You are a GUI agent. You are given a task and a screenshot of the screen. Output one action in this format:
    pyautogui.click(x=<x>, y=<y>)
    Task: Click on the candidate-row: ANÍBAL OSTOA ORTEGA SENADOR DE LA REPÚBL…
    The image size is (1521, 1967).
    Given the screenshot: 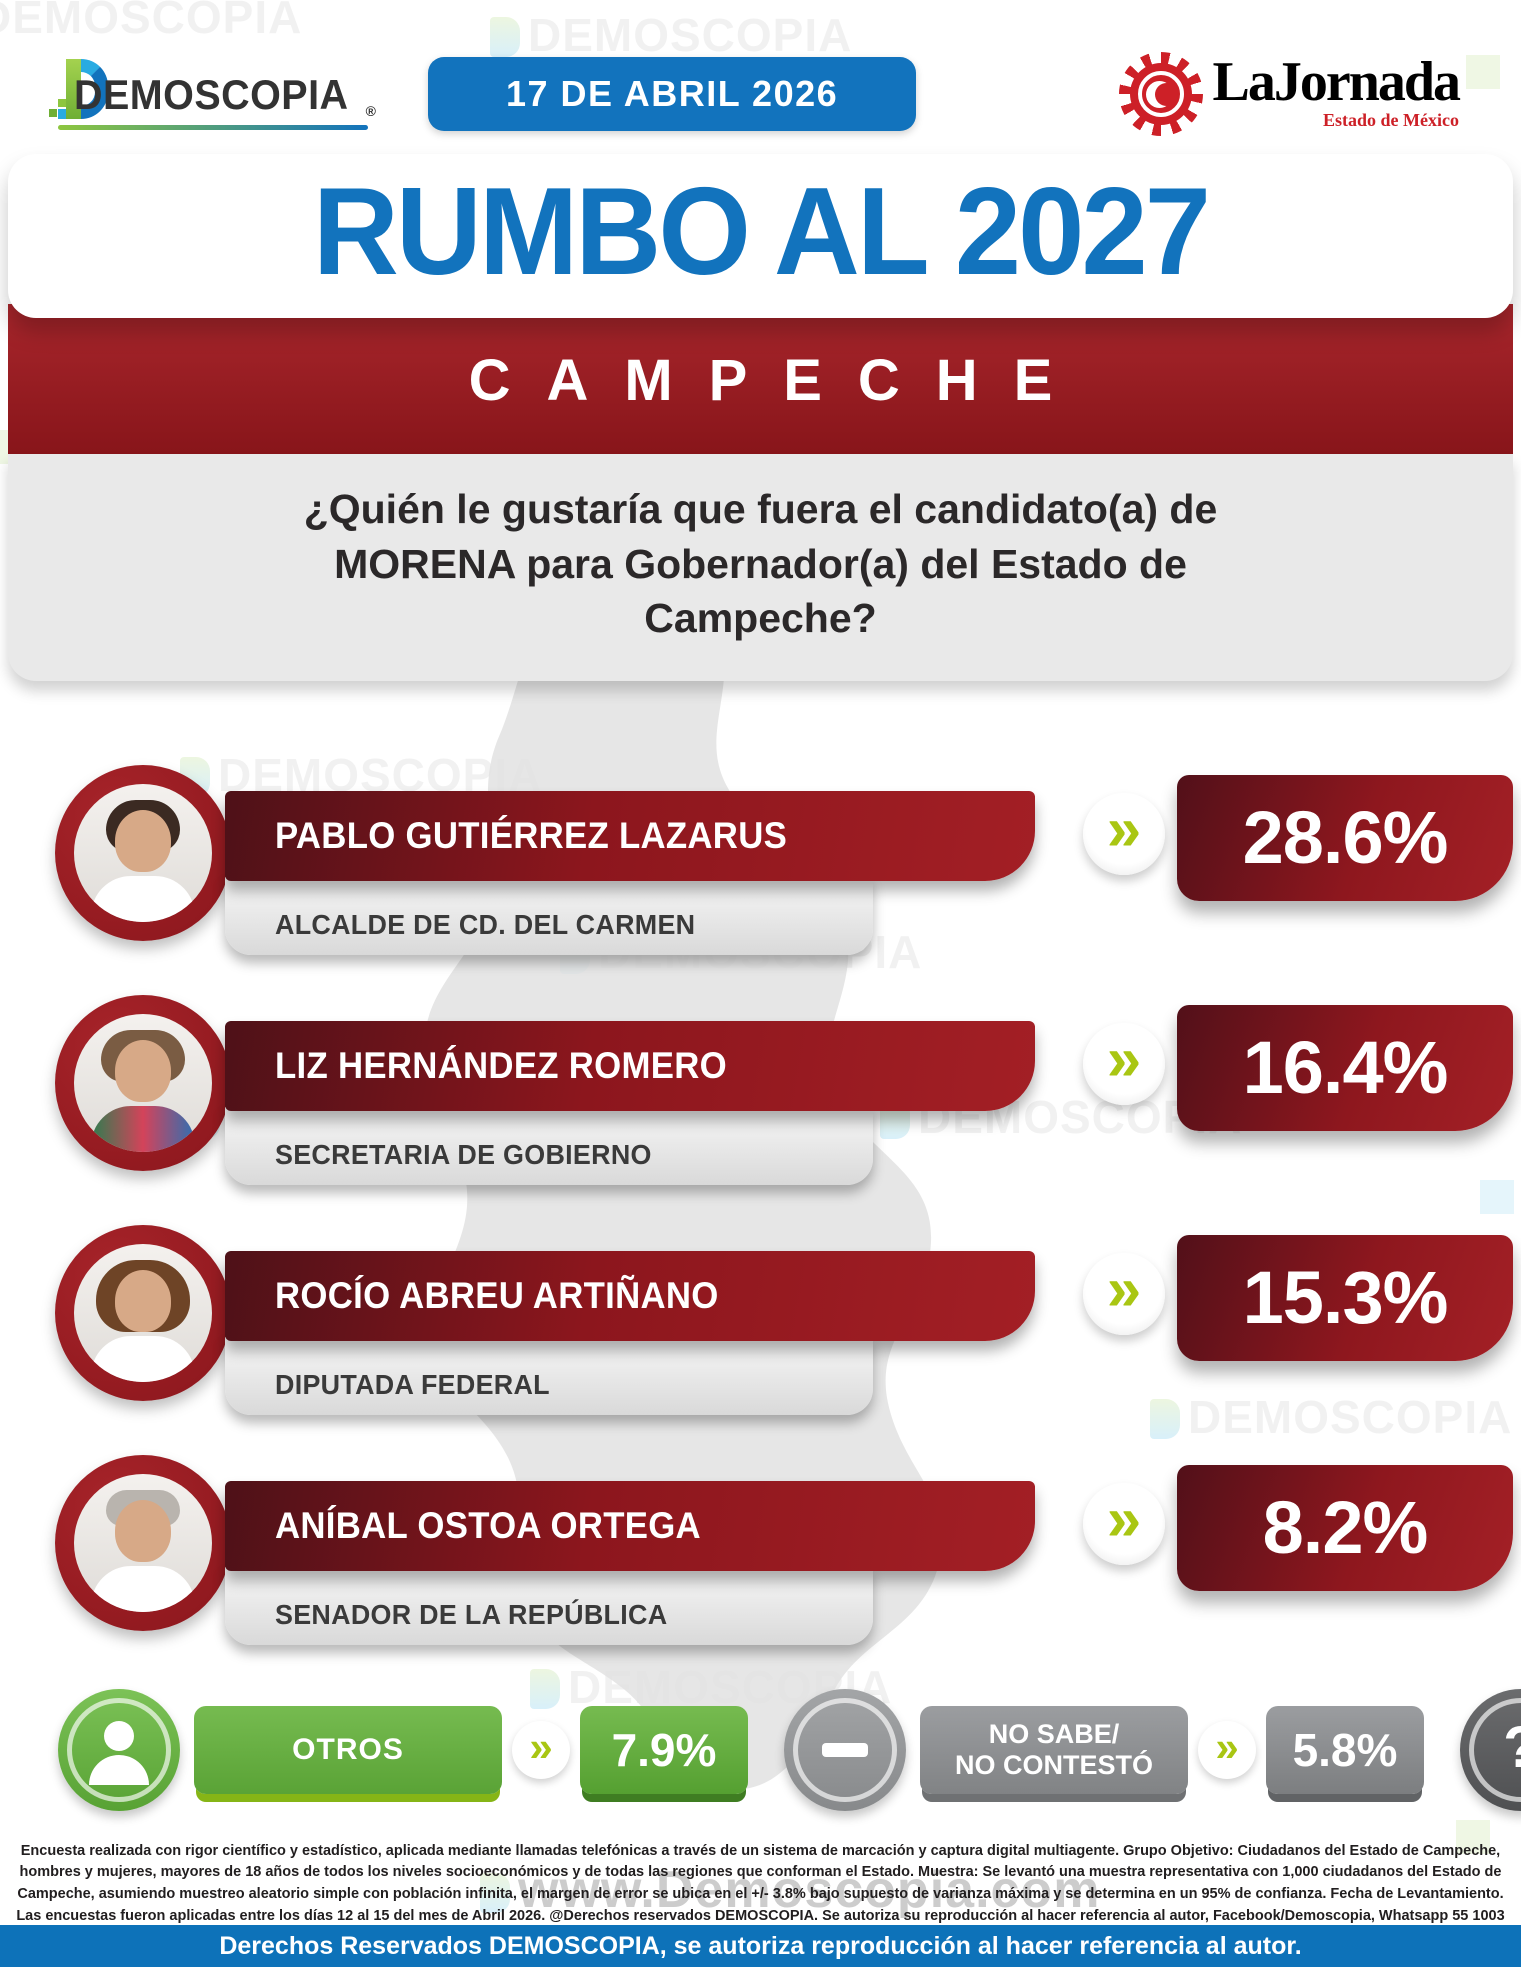 What is the action you would take?
    pyautogui.click(x=788, y=1549)
    